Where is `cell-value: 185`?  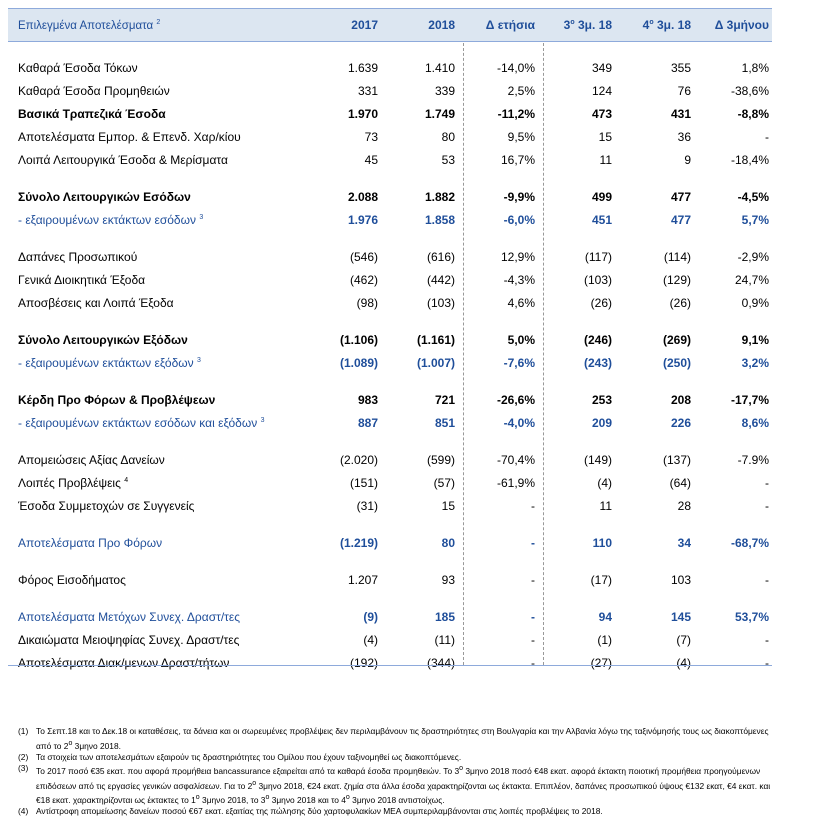
cell-value: 185 is located at coordinates (444, 616).